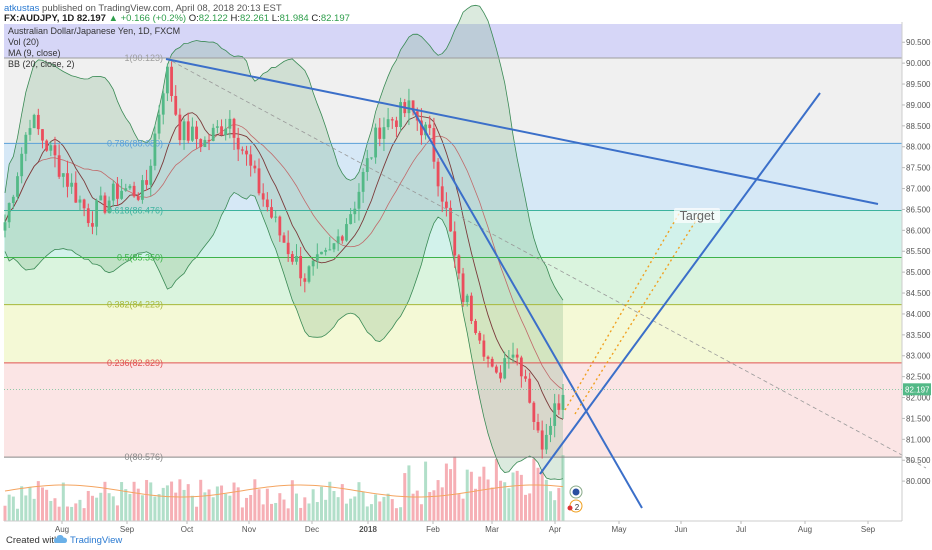  Describe the element at coordinates (918, 398) in the screenshot. I see `y-tick-label: 82.000` at that location.